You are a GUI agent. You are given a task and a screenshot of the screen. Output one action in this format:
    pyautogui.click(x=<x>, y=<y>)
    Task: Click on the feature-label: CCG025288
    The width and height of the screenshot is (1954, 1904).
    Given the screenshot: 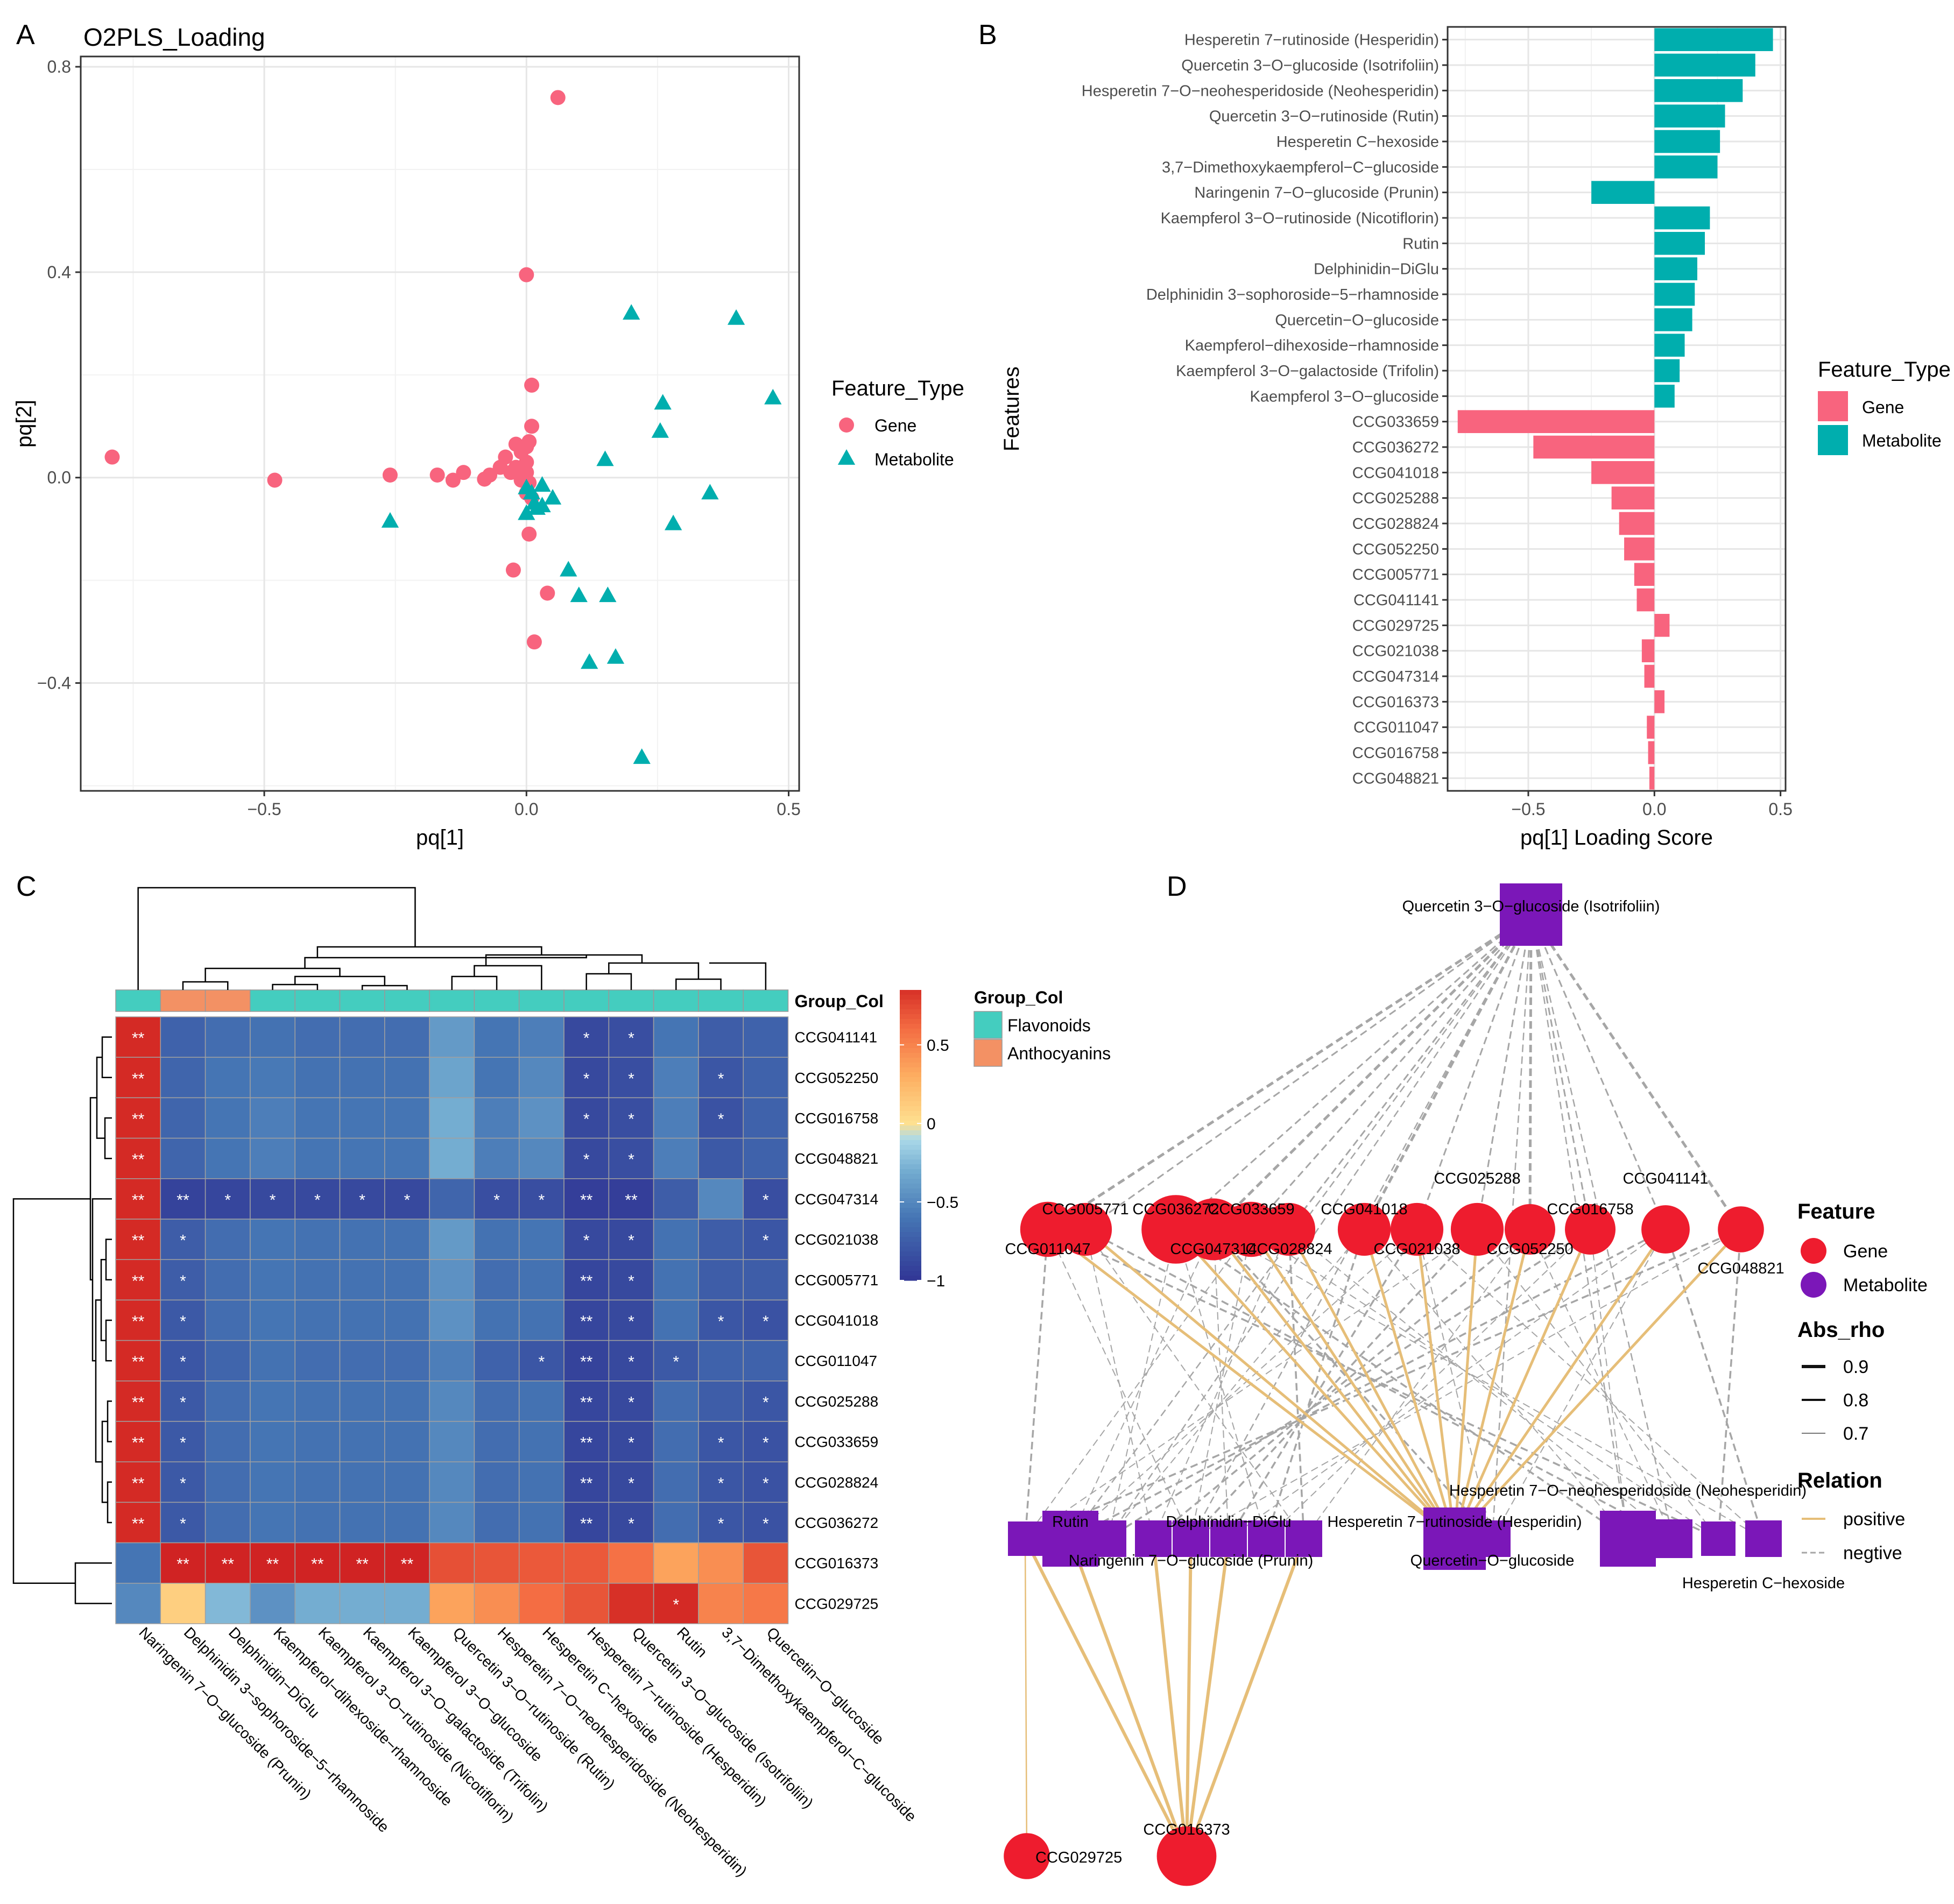 What is the action you would take?
    pyautogui.click(x=1395, y=498)
    